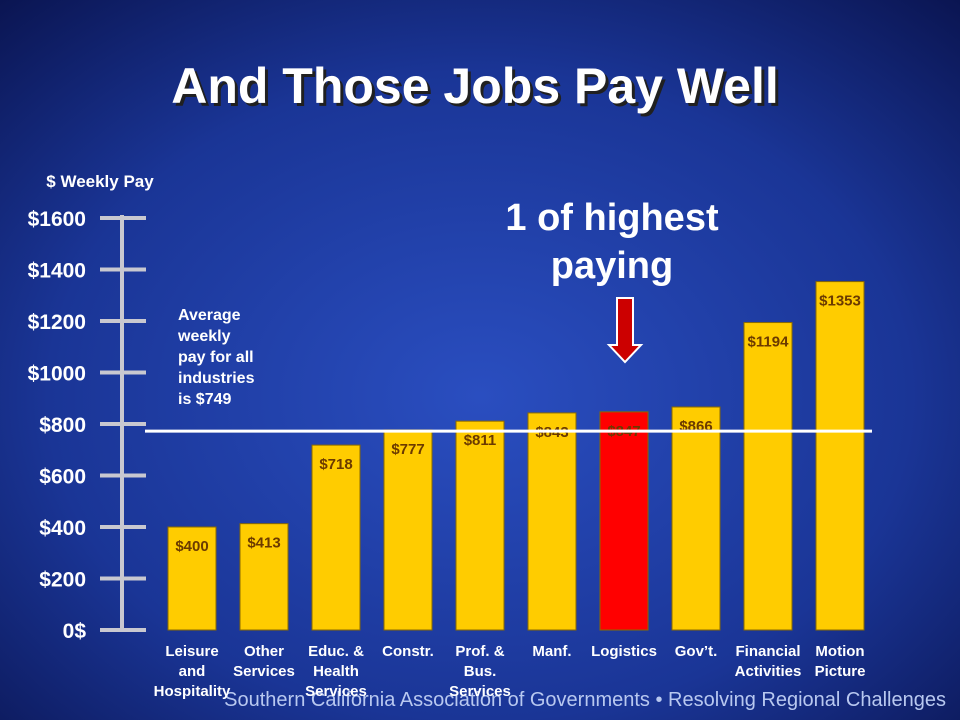 This screenshot has height=725, width=960. Describe the element at coordinates (336, 671) in the screenshot. I see `x-tick-label: Educ. & Health Services` at that location.